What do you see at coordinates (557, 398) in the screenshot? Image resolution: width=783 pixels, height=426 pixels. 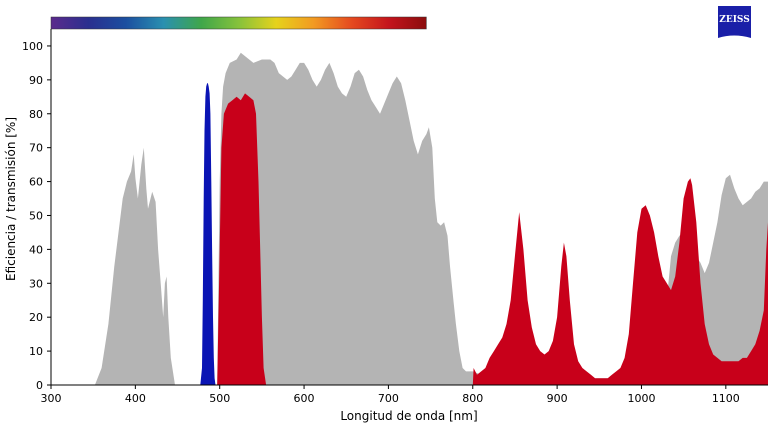 I see `x-tick-label: 900` at bounding box center [557, 398].